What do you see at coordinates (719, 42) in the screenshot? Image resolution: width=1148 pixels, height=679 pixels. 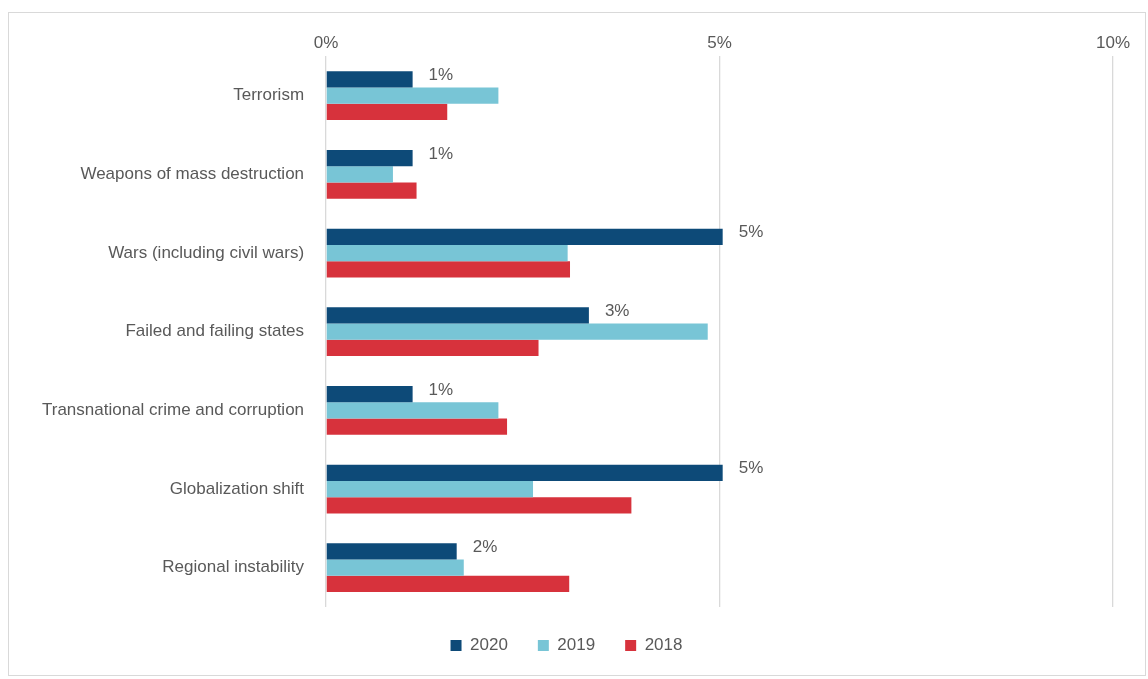 I see `x-tick-label: 5%` at bounding box center [719, 42].